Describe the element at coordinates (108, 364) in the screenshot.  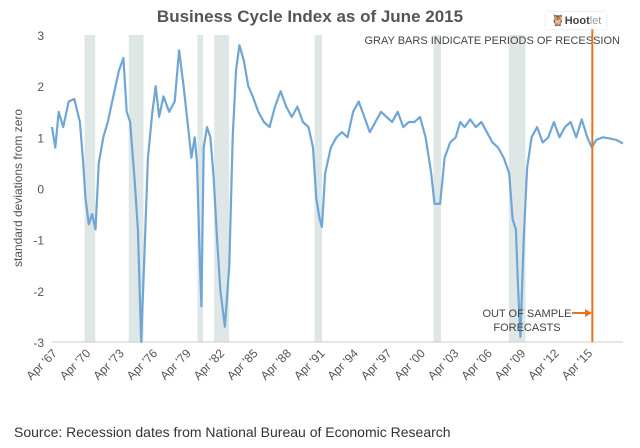
I see `x-tick-label: Apr '73` at that location.